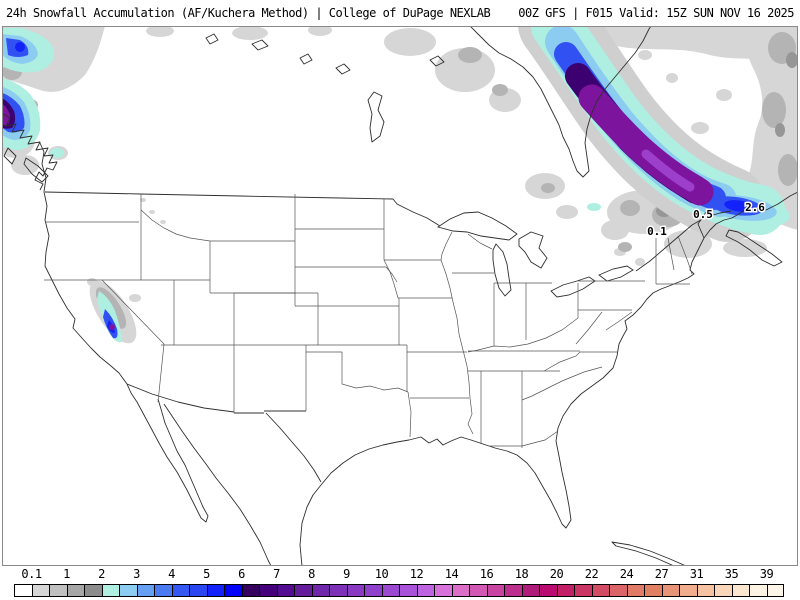 This screenshot has width=800, height=600. Describe the element at coordinates (171, 574) in the screenshot. I see `colorbar-label: 4` at that location.